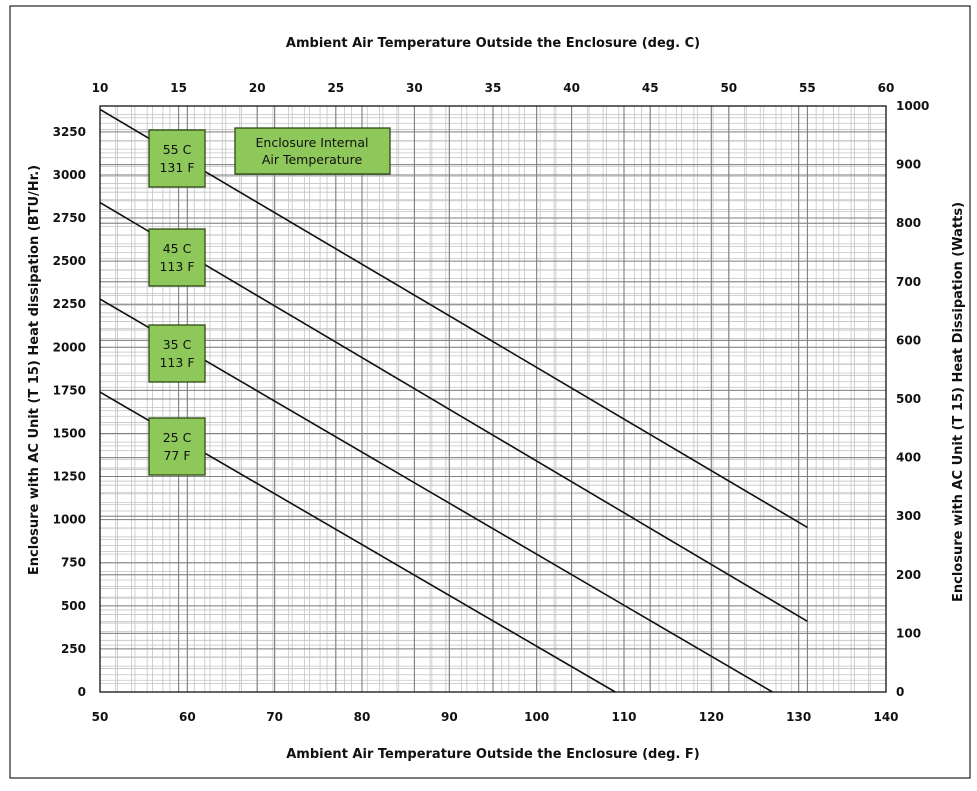 The height and width of the screenshot is (791, 977). Describe the element at coordinates (493, 88) in the screenshot. I see `top-tick-label: 35` at that location.